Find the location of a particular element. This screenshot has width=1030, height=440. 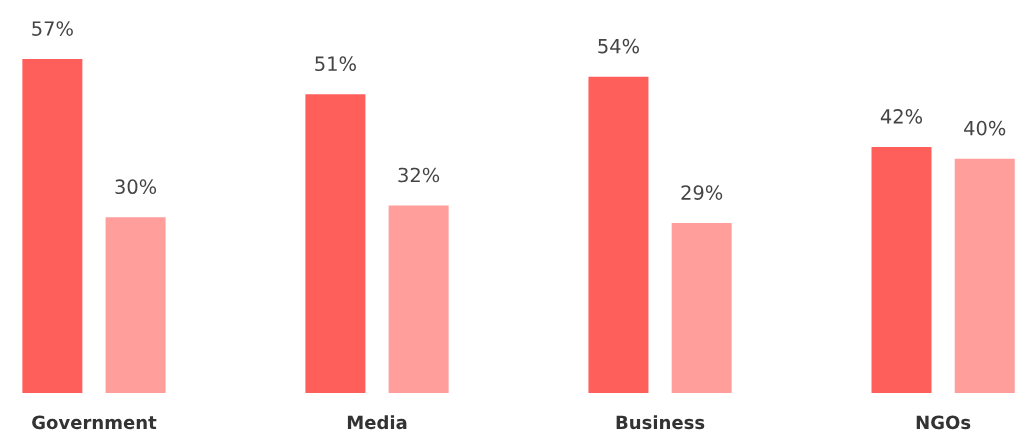

x-tick-label: NGOs is located at coordinates (943, 422).